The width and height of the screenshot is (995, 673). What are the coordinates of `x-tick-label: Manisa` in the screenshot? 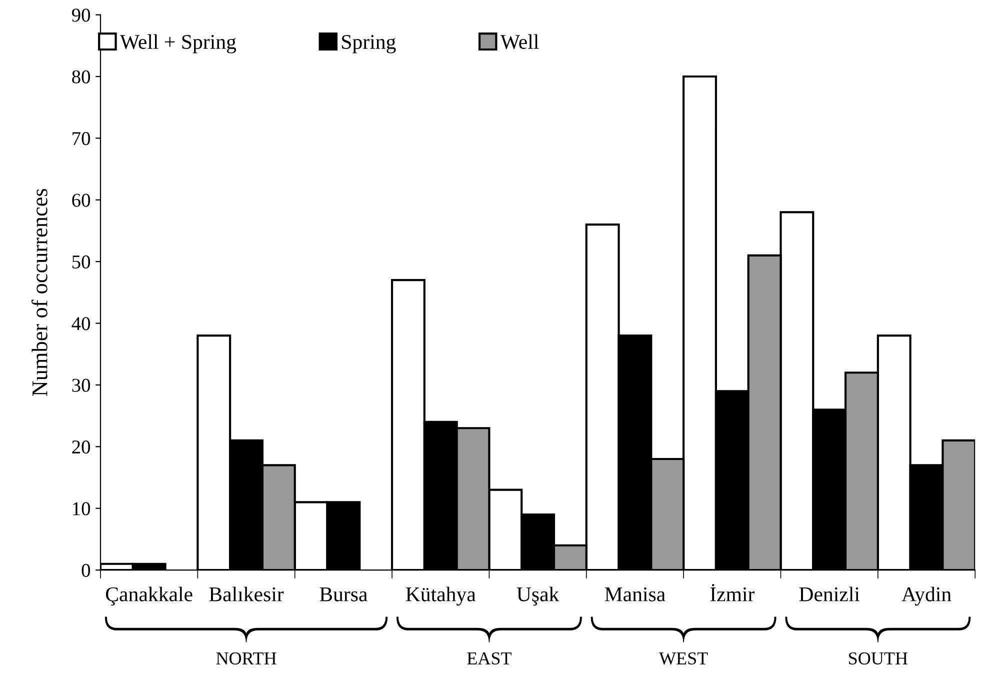 It's located at (635, 594).